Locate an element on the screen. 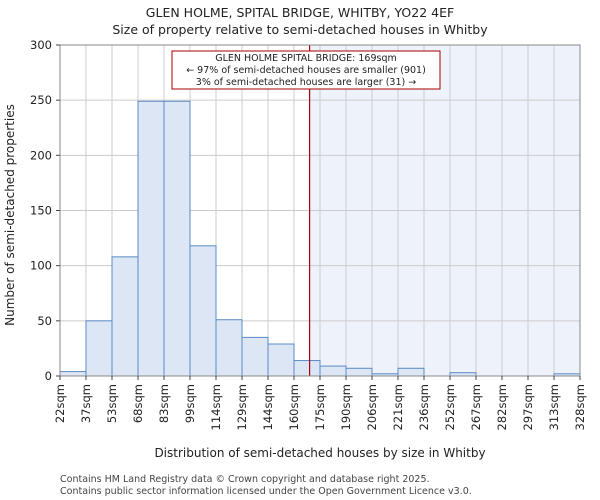 The width and height of the screenshot is (600, 500). x-tick-label: 190sqm is located at coordinates (346, 407).